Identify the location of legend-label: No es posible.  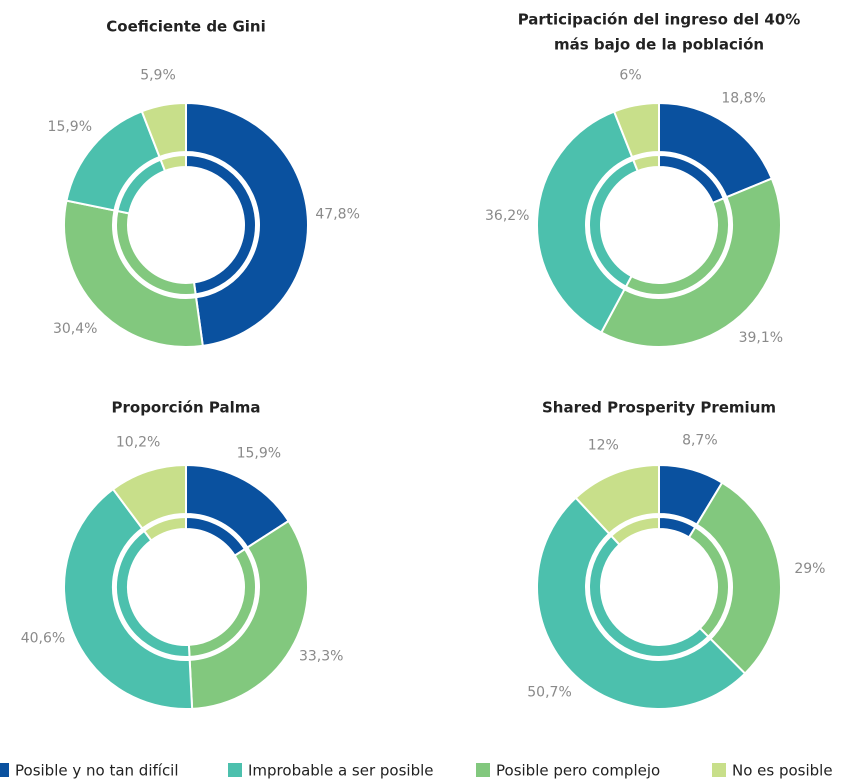
(782, 770).